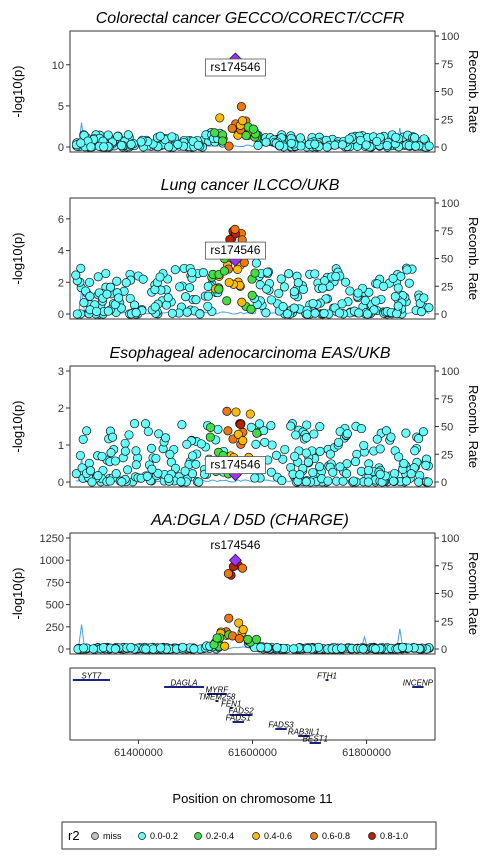 This screenshot has height=857, width=500. Describe the element at coordinates (447, 622) in the screenshot. I see `recomb-tick-label: 25` at that location.